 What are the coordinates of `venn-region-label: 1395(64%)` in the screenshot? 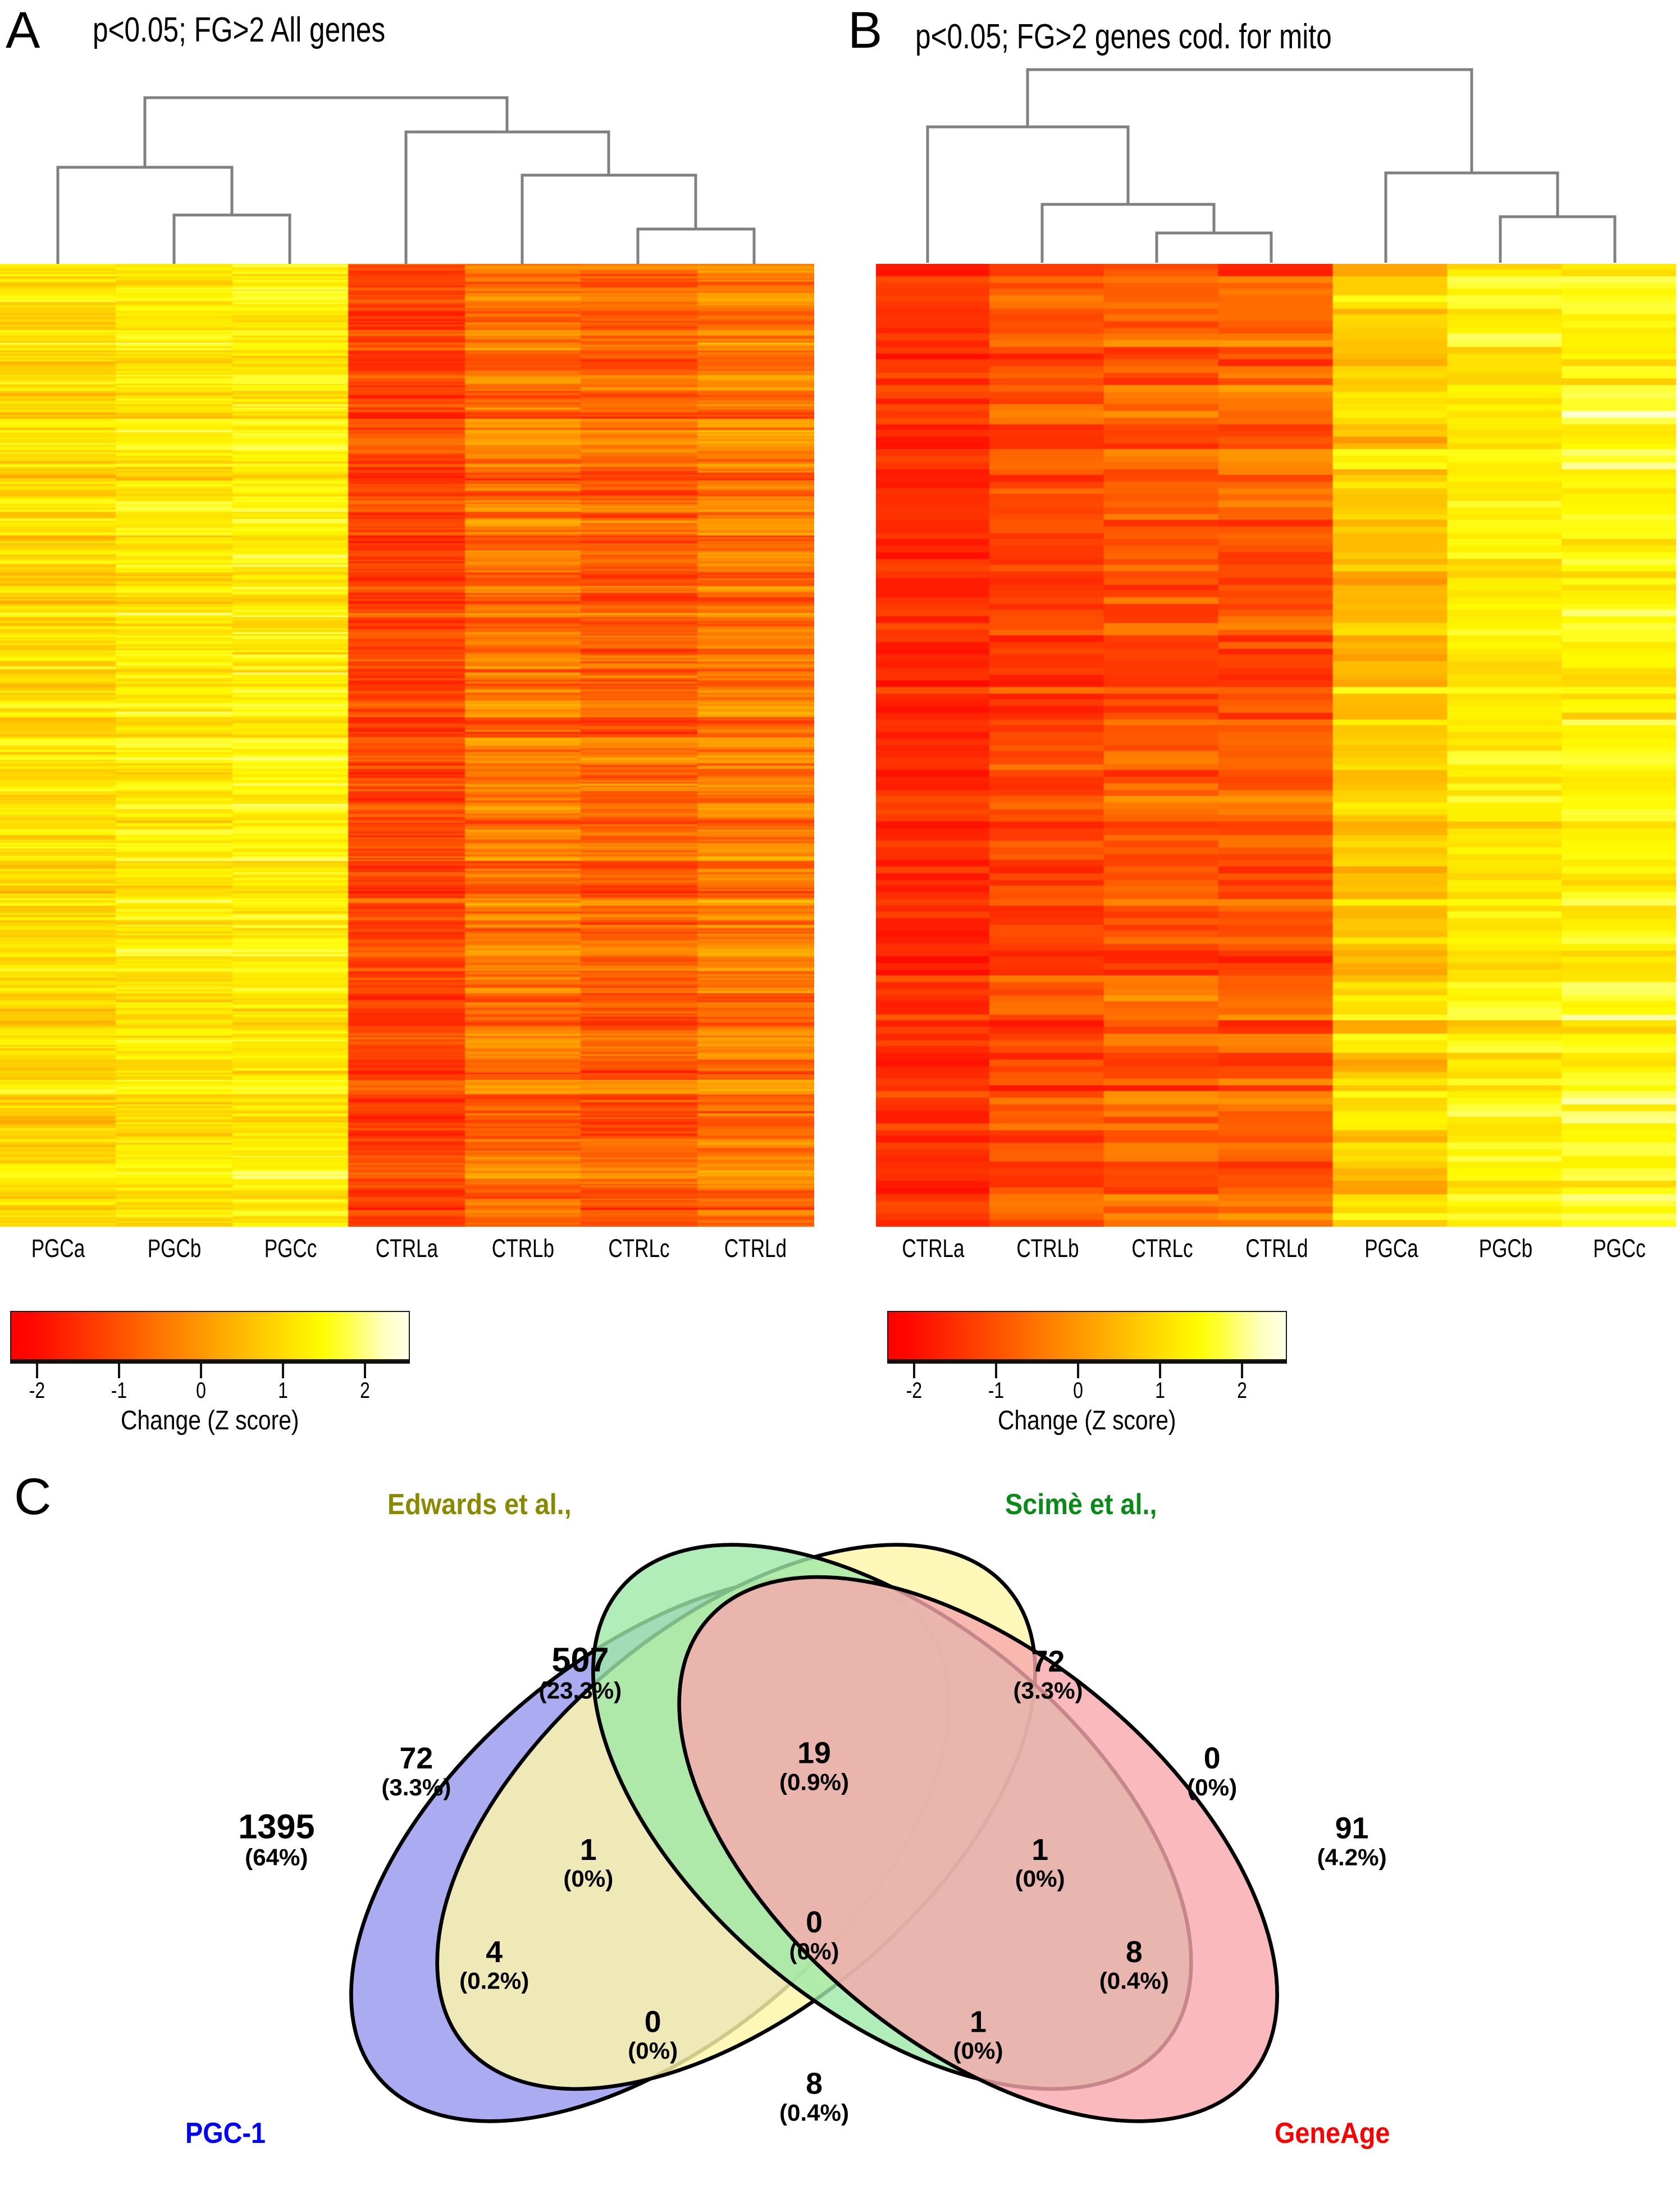 It's located at (276, 1839).